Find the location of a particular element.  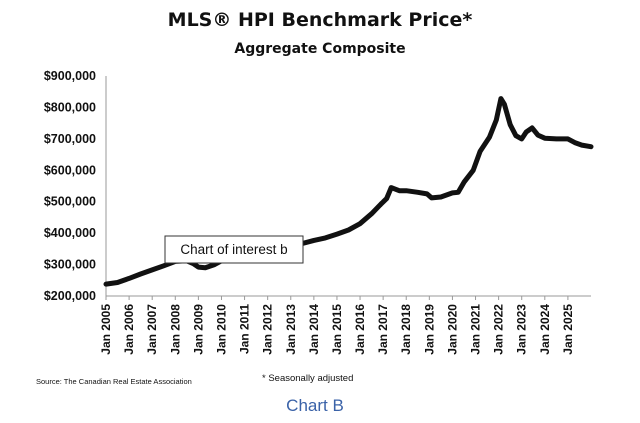

y-tick-label: $400,000 is located at coordinates (70, 233).